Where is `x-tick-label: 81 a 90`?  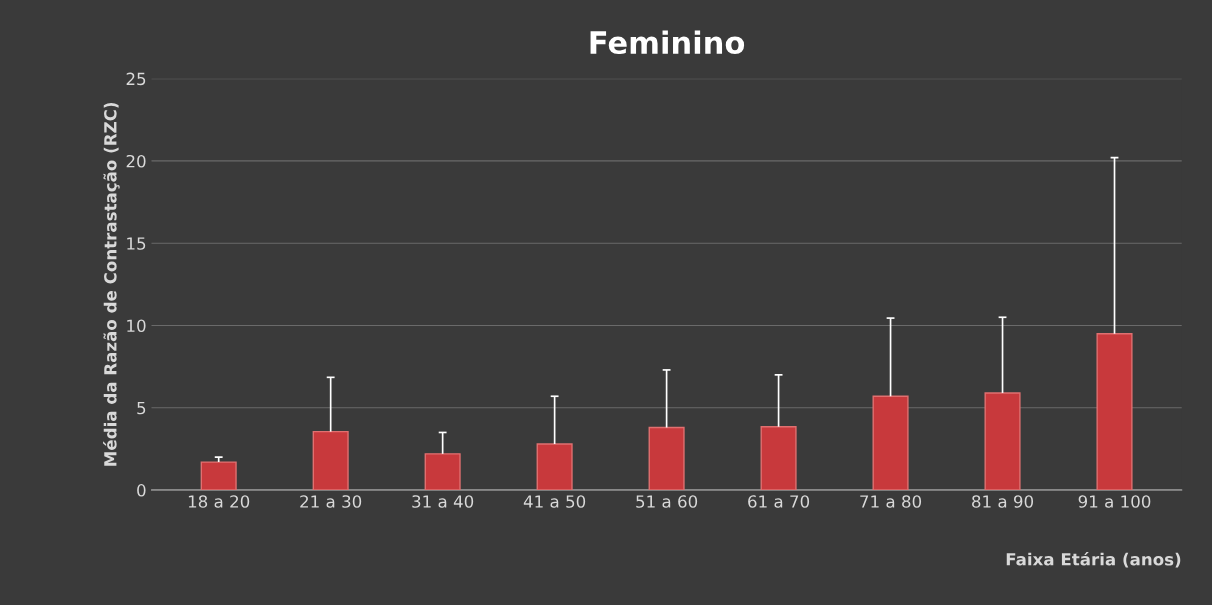 x-tick-label: 81 a 90 is located at coordinates (1003, 501).